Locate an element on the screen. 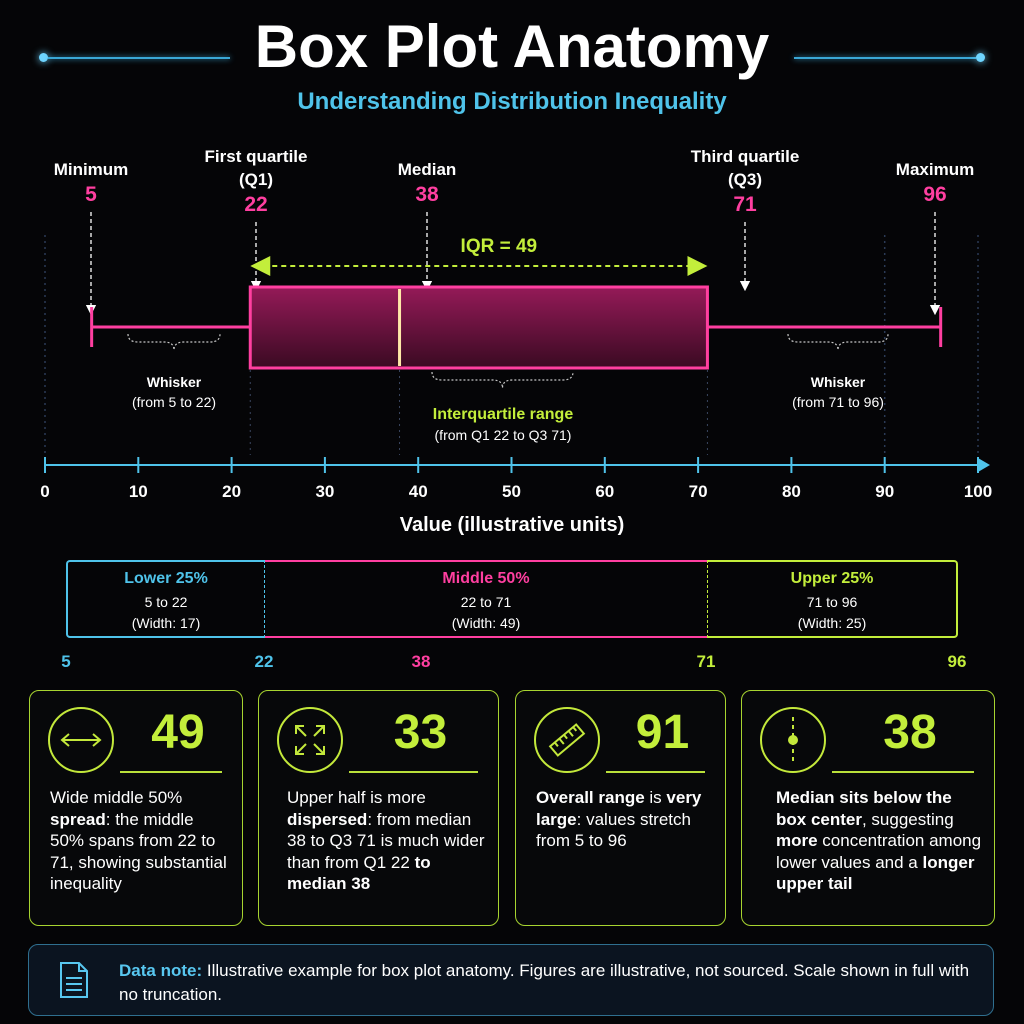 The image size is (1024, 1024). double-arrow-icon is located at coordinates (81, 740).